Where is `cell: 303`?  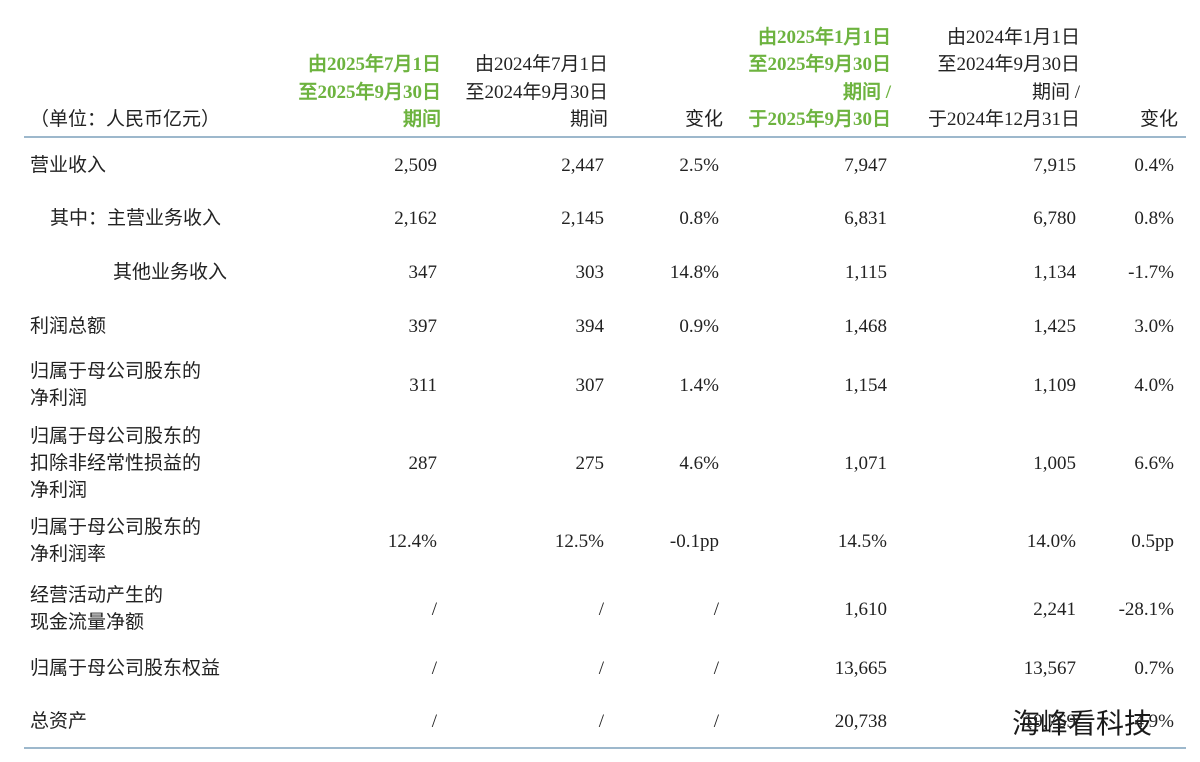 cell: 303 is located at coordinates (590, 272).